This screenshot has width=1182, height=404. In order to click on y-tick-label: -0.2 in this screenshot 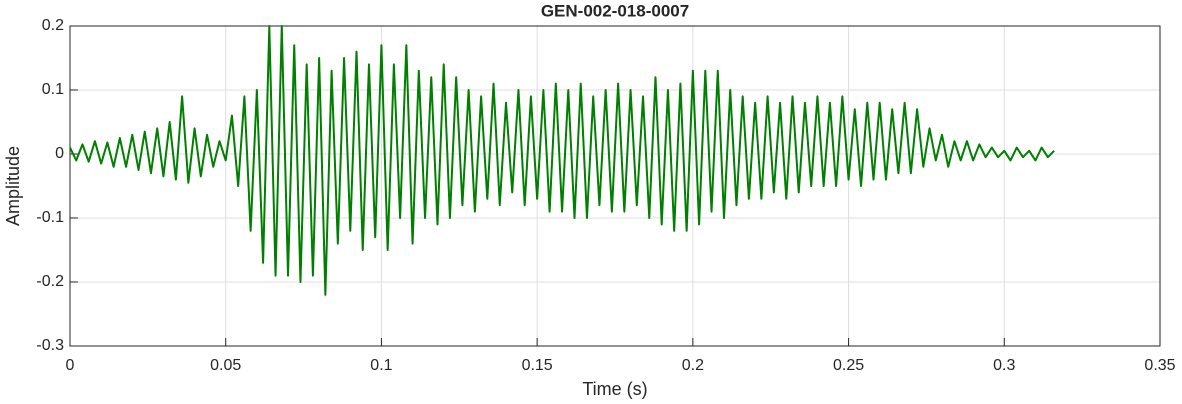, I will do `click(50, 281)`.